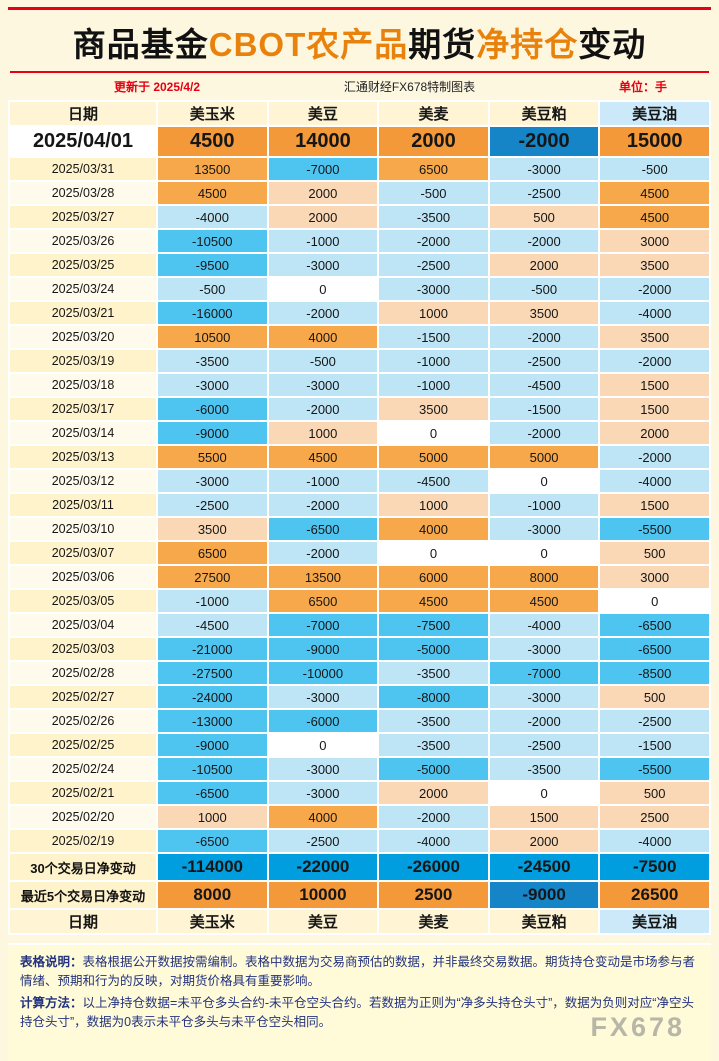 The height and width of the screenshot is (1061, 719). Describe the element at coordinates (83, 745) in the screenshot. I see `date-cell: 2025/02/25` at that location.